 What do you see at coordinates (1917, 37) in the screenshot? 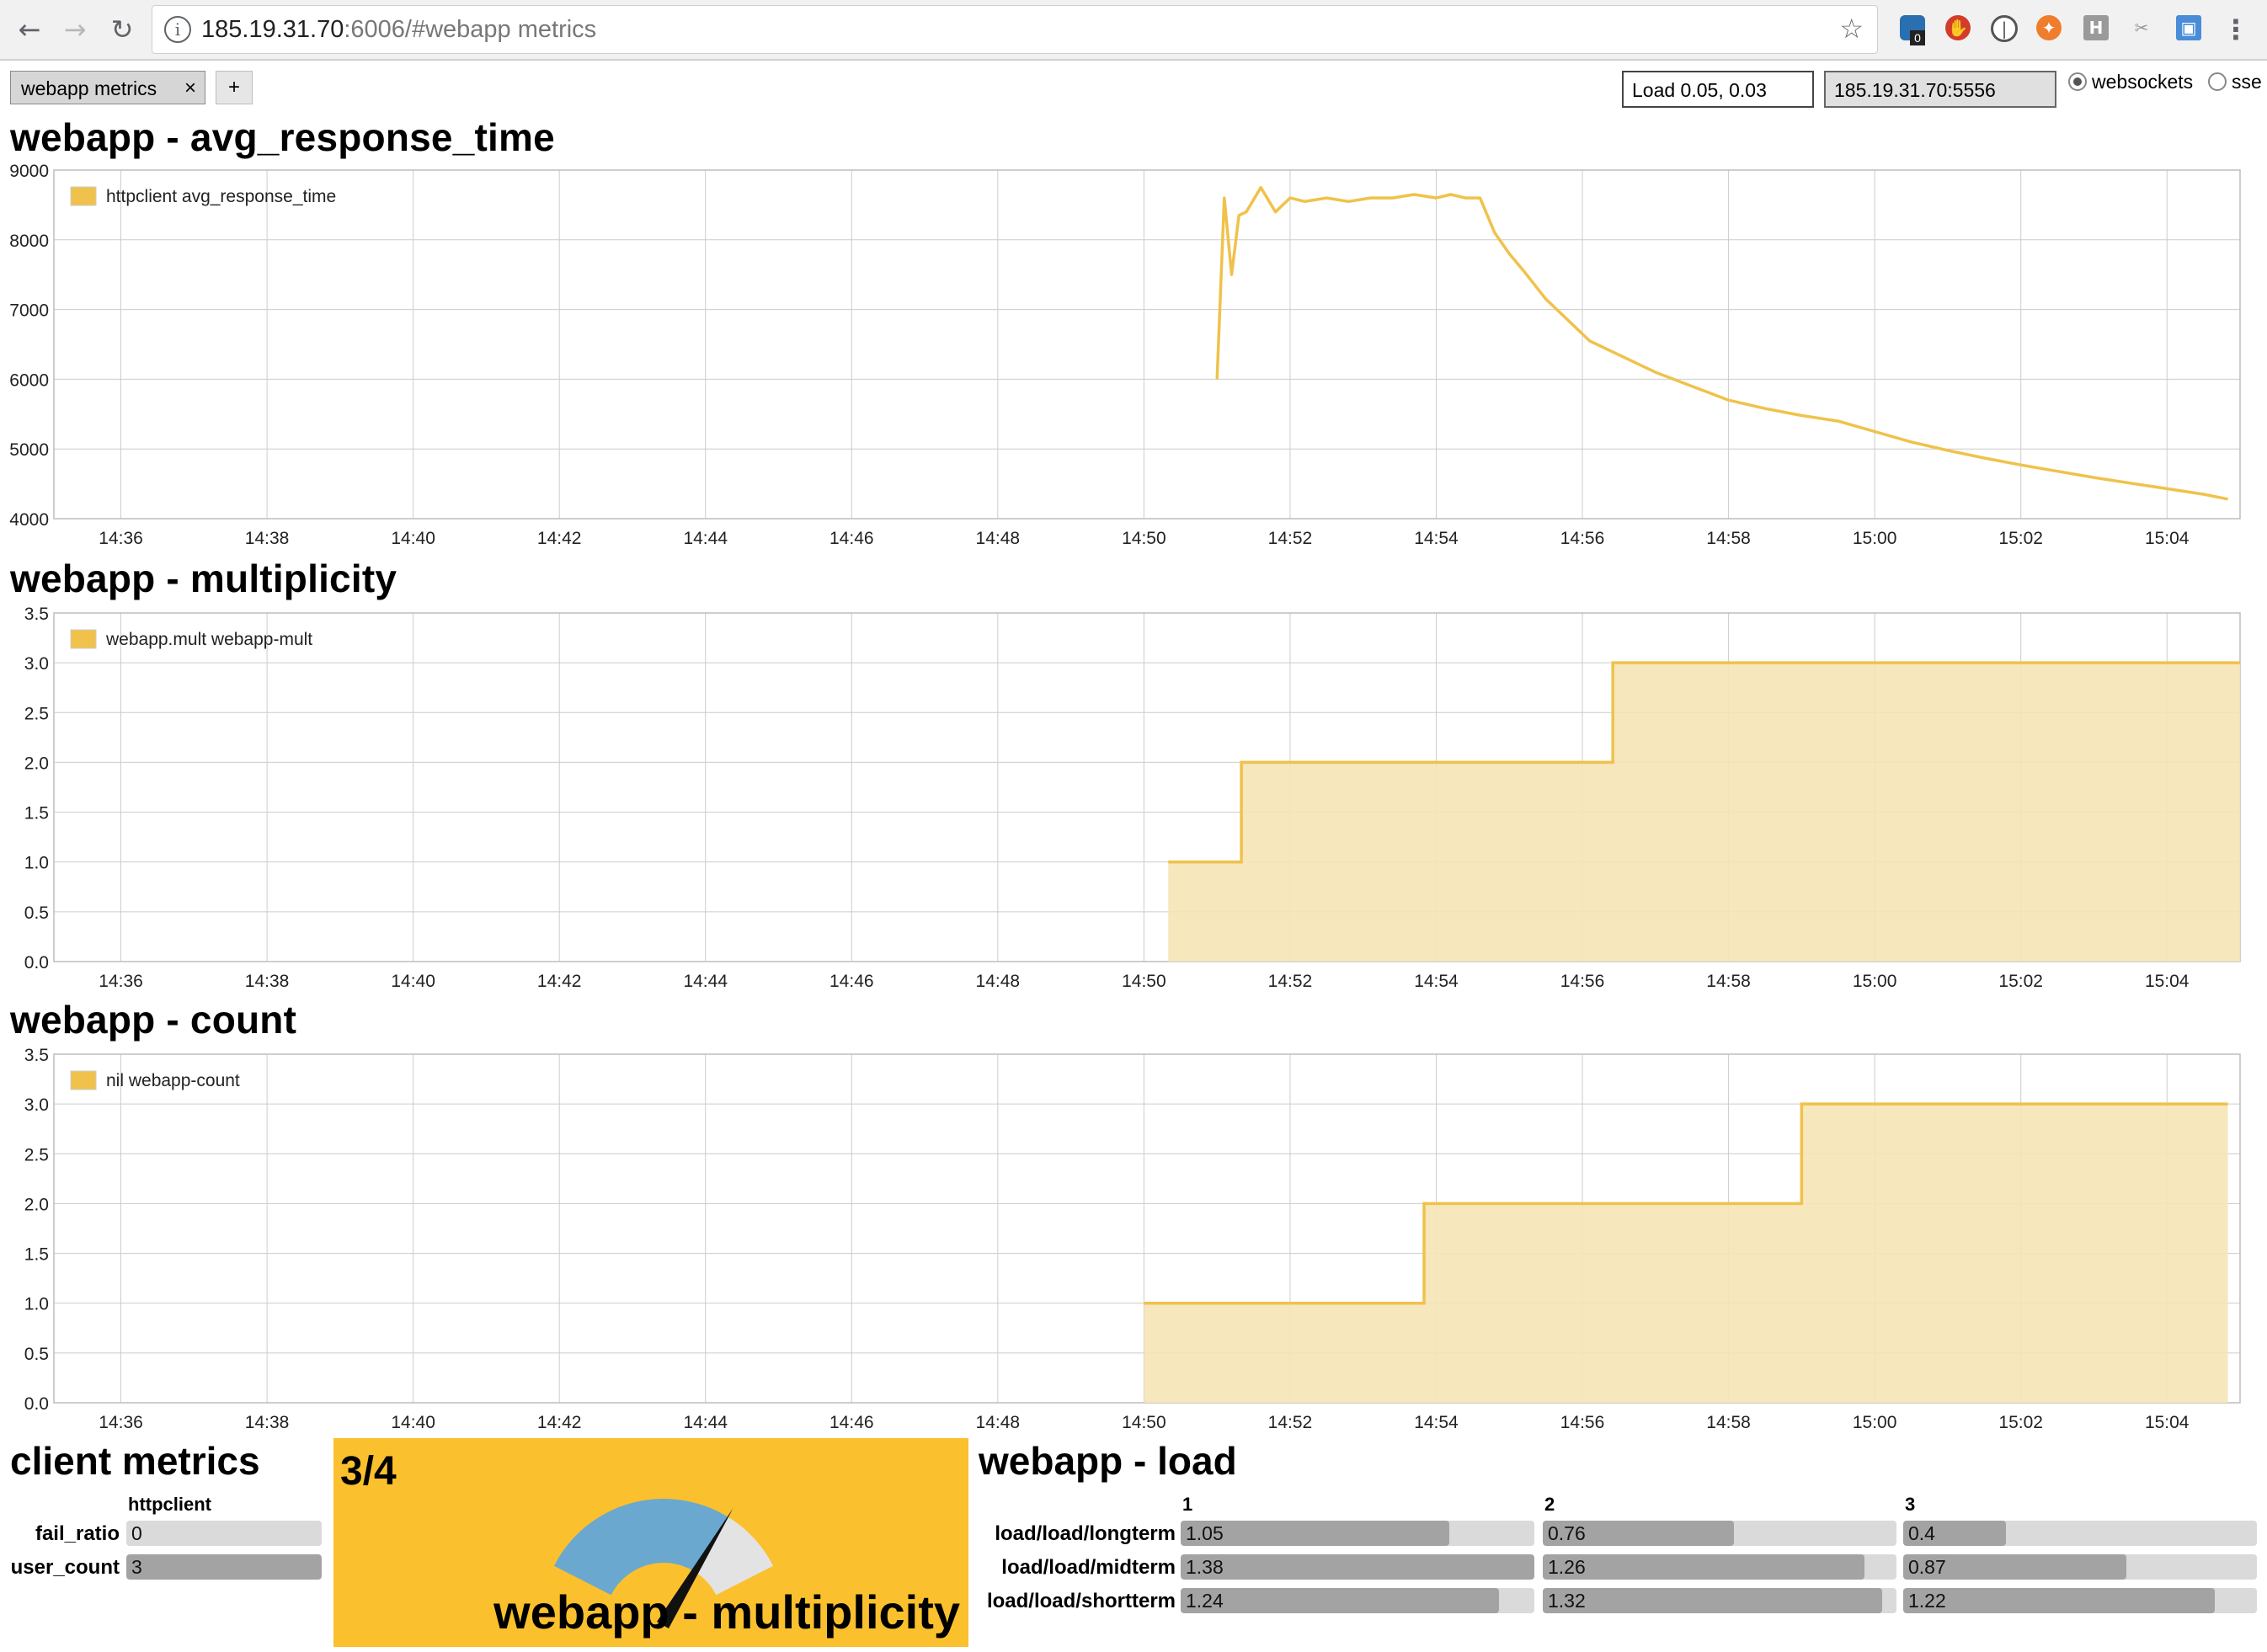
I see `extension-badge: 0` at bounding box center [1917, 37].